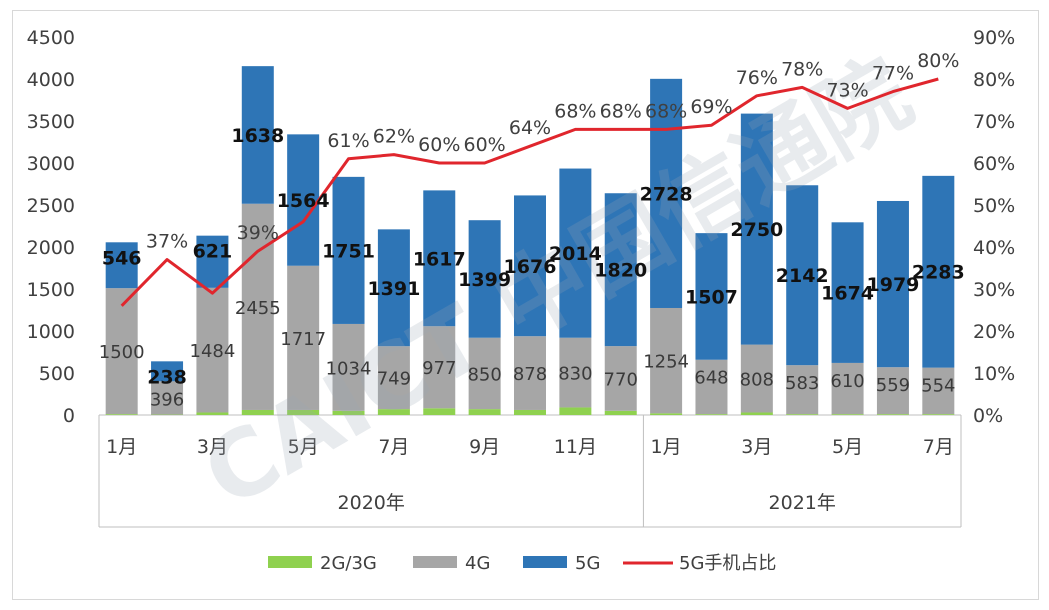 This screenshot has height=610, width=1049. I want to click on label-4g: 878, so click(530, 374).